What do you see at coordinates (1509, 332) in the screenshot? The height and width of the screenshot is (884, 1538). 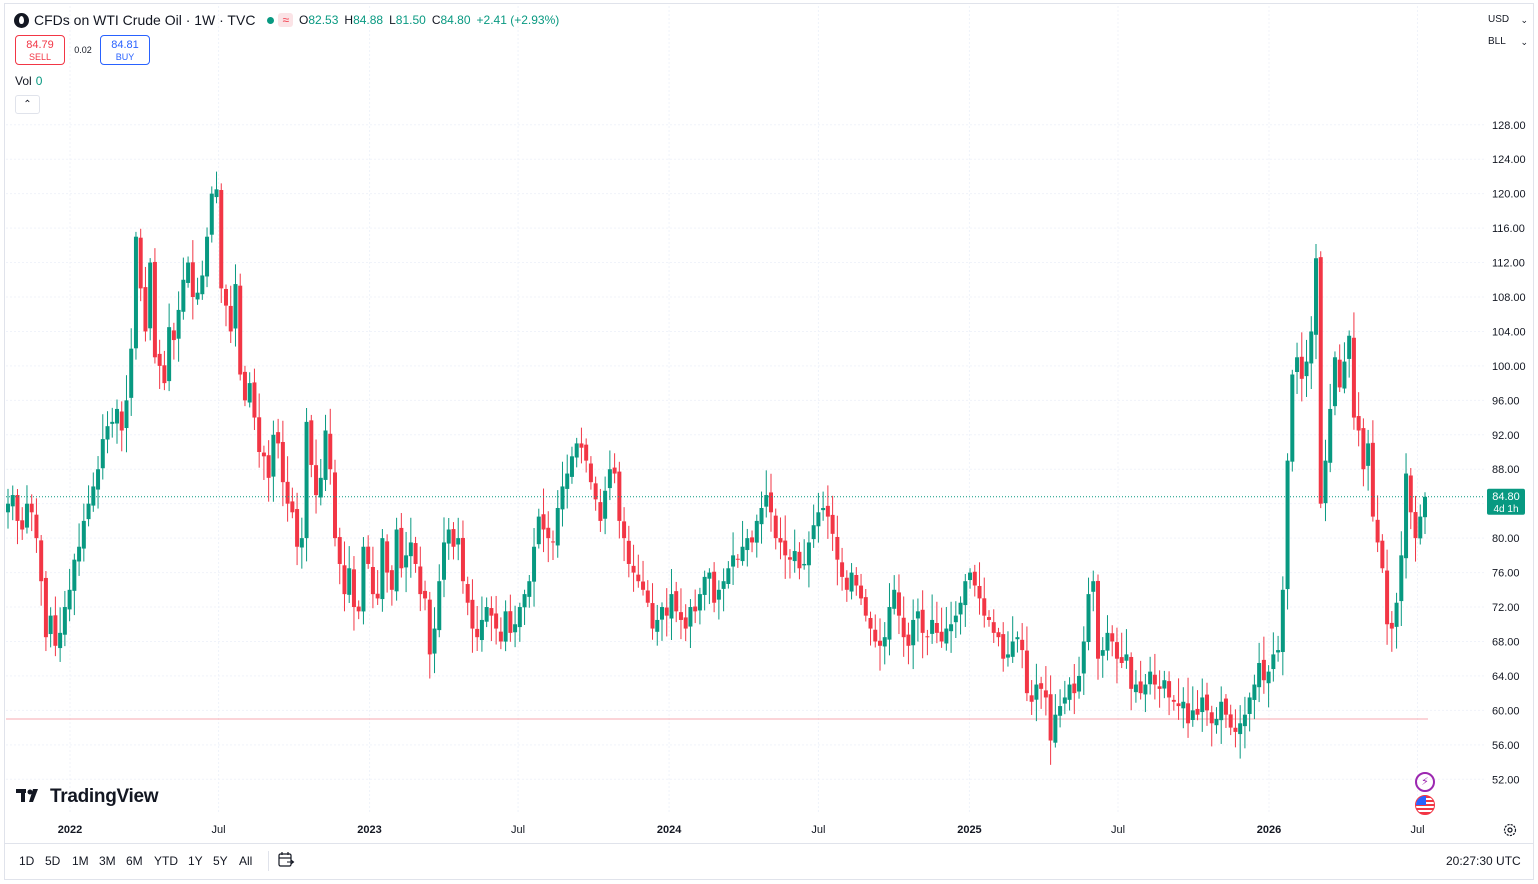 I see `y-tick-label: 104.00` at bounding box center [1509, 332].